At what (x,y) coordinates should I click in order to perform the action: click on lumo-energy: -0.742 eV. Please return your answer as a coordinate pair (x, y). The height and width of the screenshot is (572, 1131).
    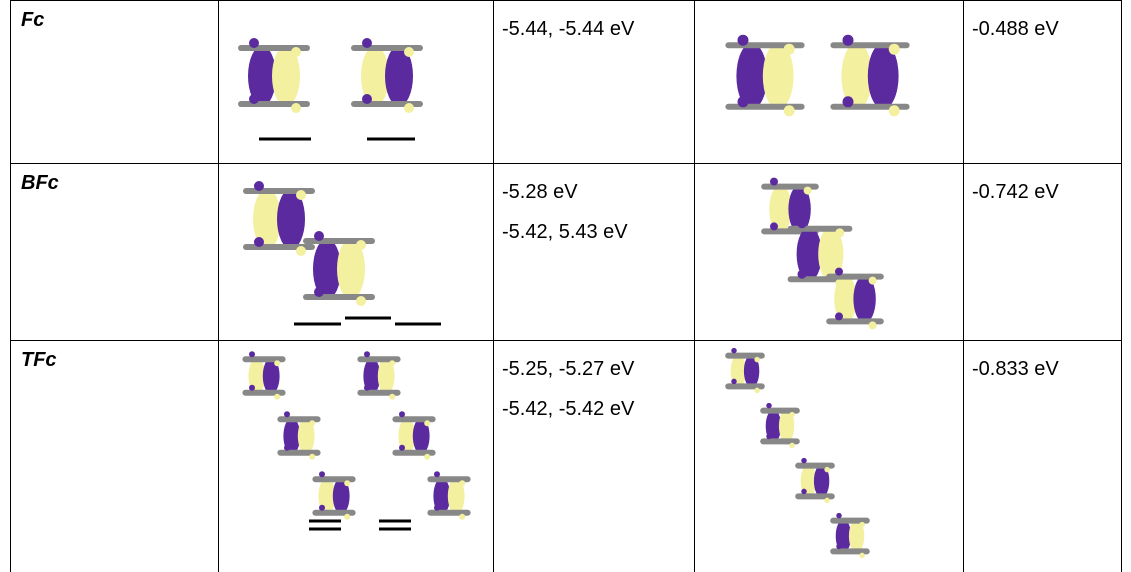
    Looking at the image, I should click on (1015, 192).